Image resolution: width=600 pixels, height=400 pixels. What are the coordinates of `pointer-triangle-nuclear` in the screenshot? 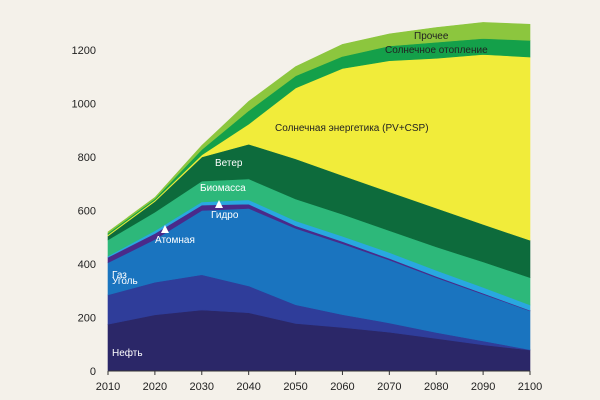 It's located at (165, 229).